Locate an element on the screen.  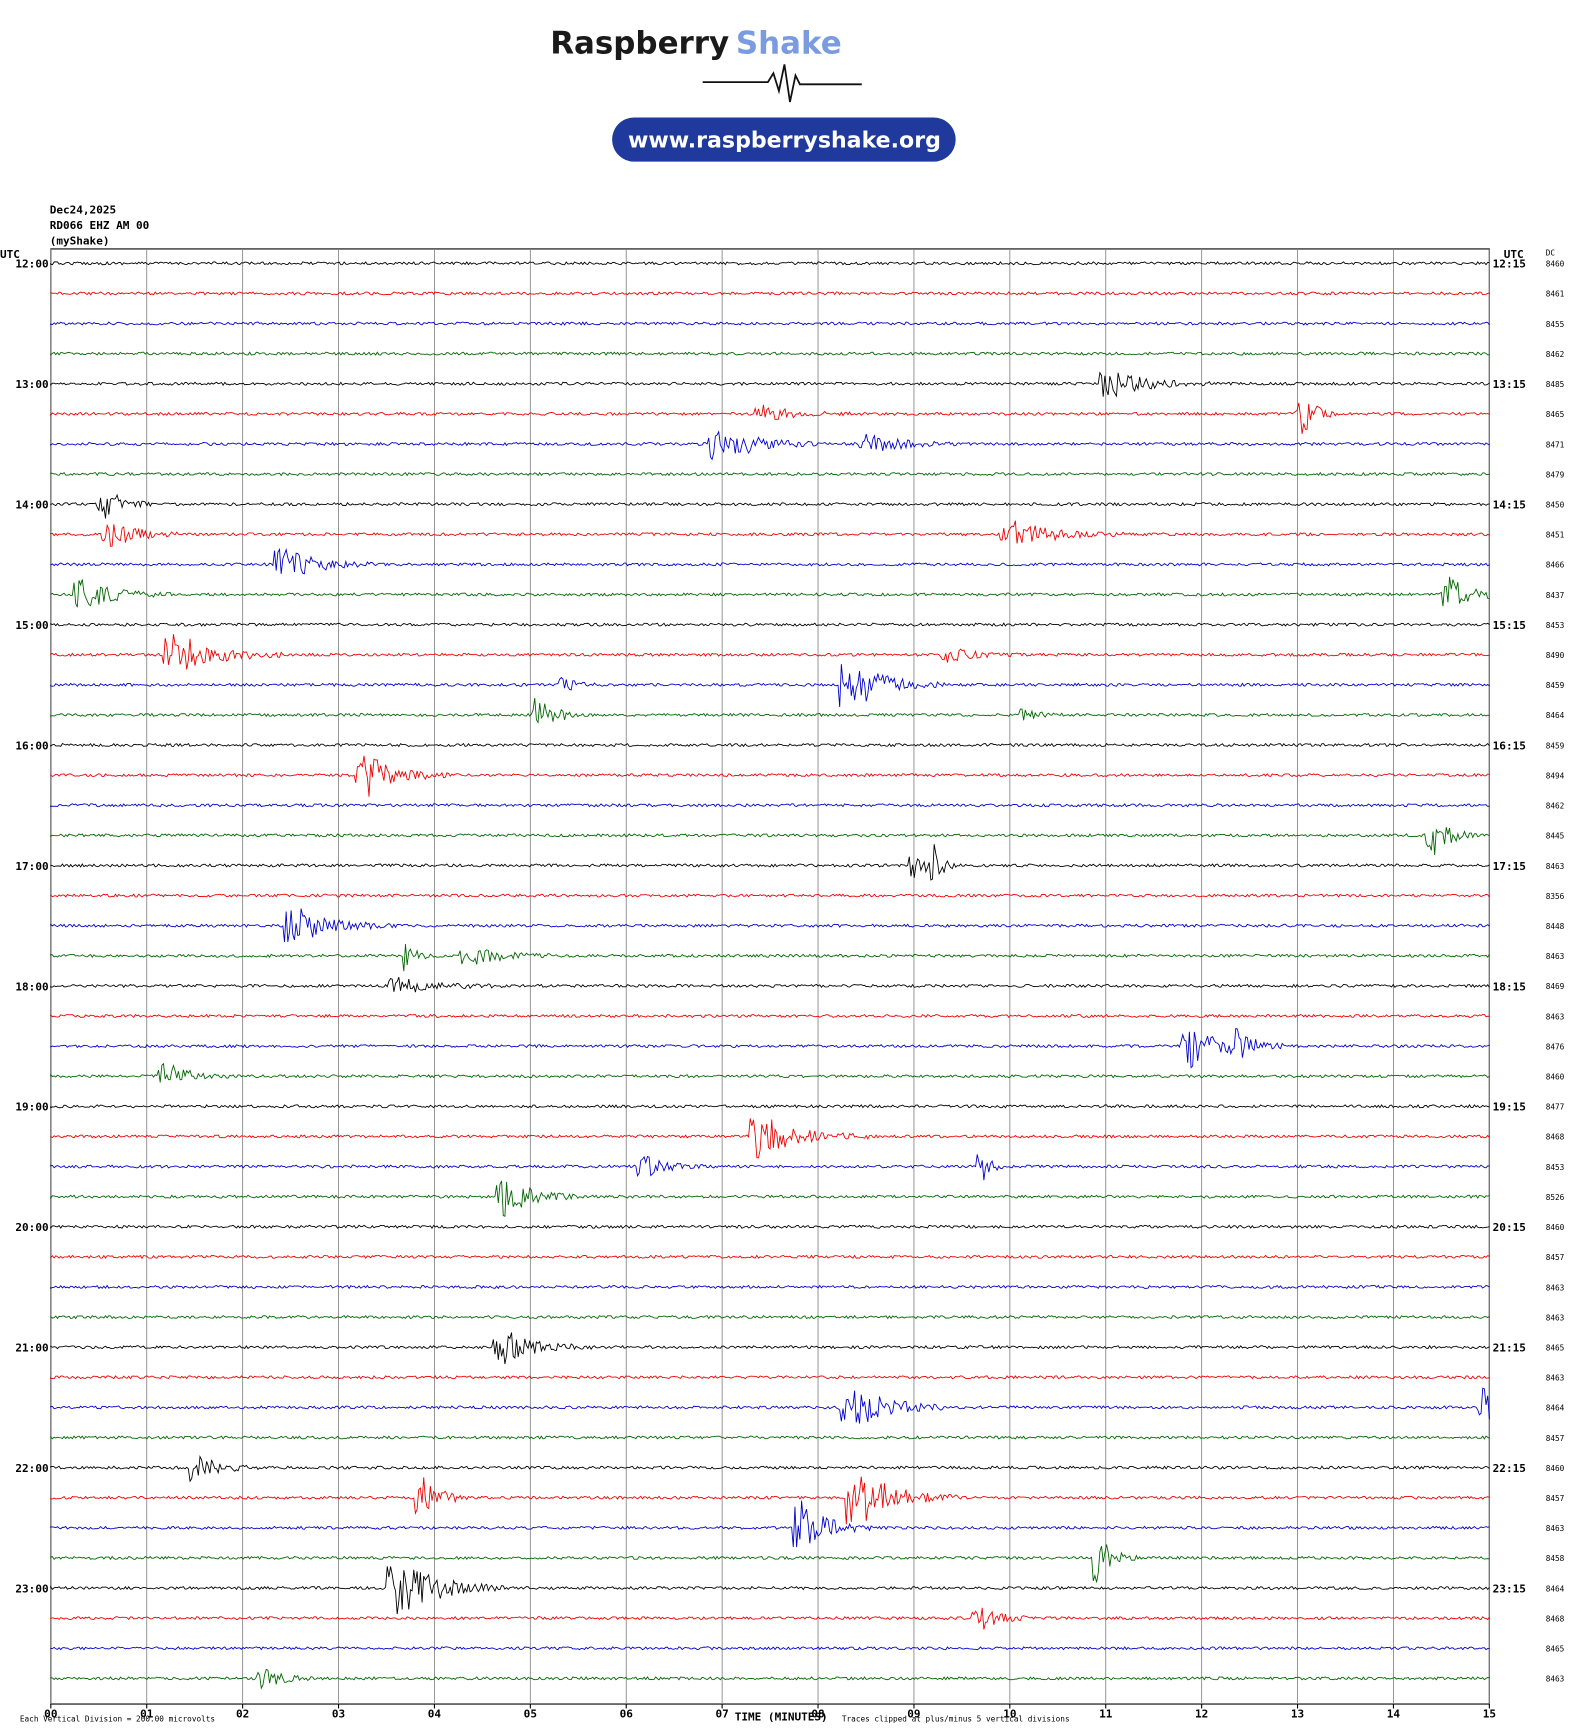
brand: Raspberry is located at coordinates (639, 43).